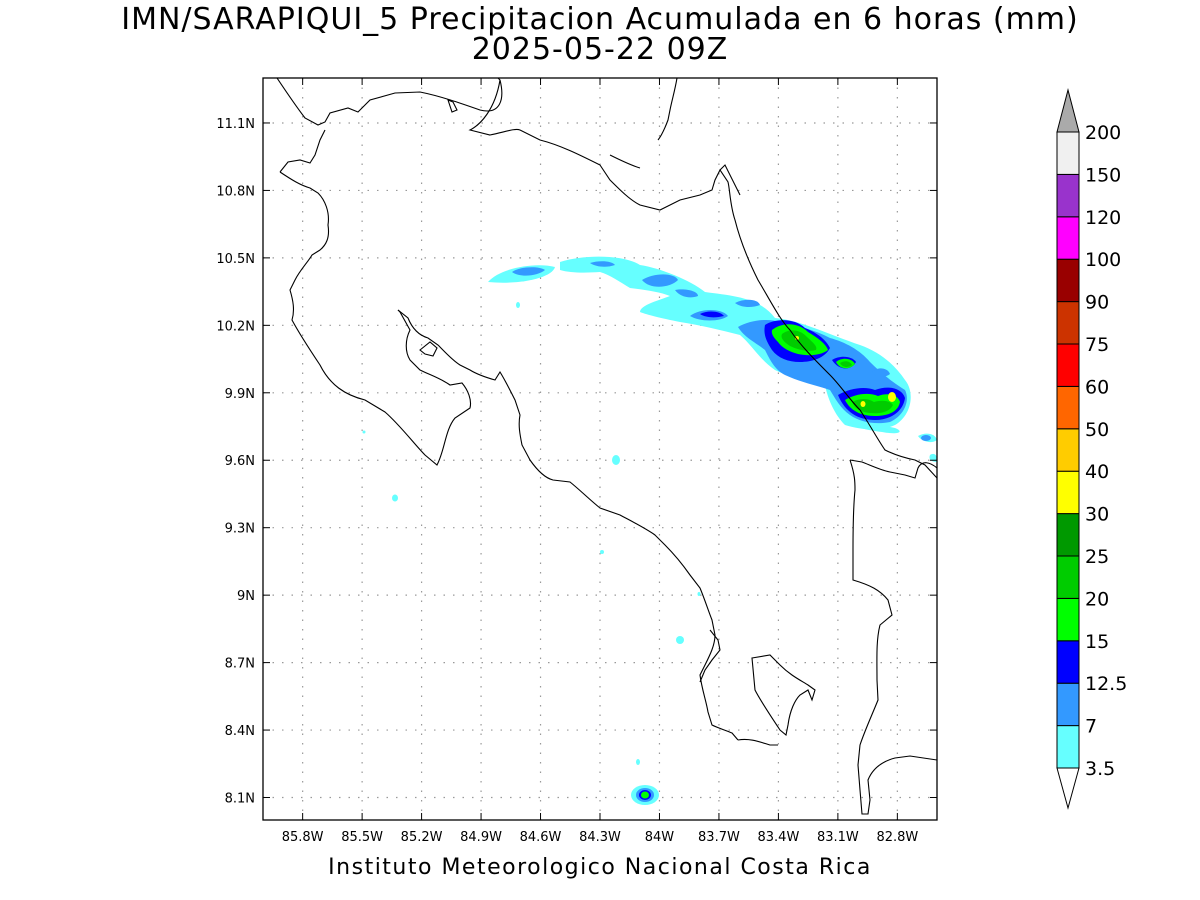  Describe the element at coordinates (246, 596) in the screenshot. I see `y-tick-label: 9N` at that location.